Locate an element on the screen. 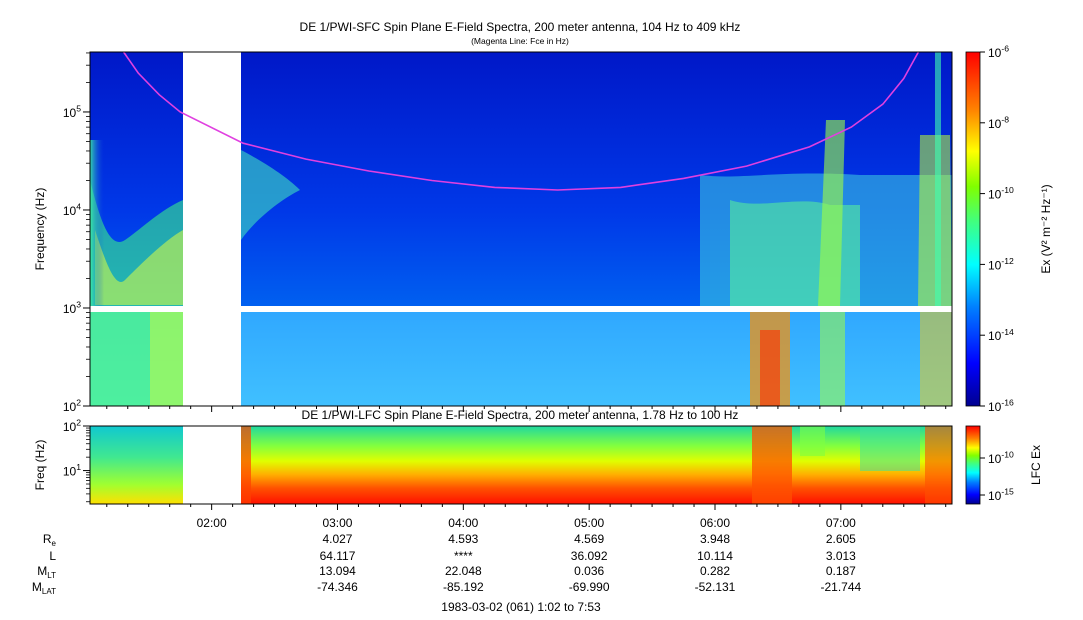  upper-y-tick-label: 10⁵ is located at coordinates (72, 112).